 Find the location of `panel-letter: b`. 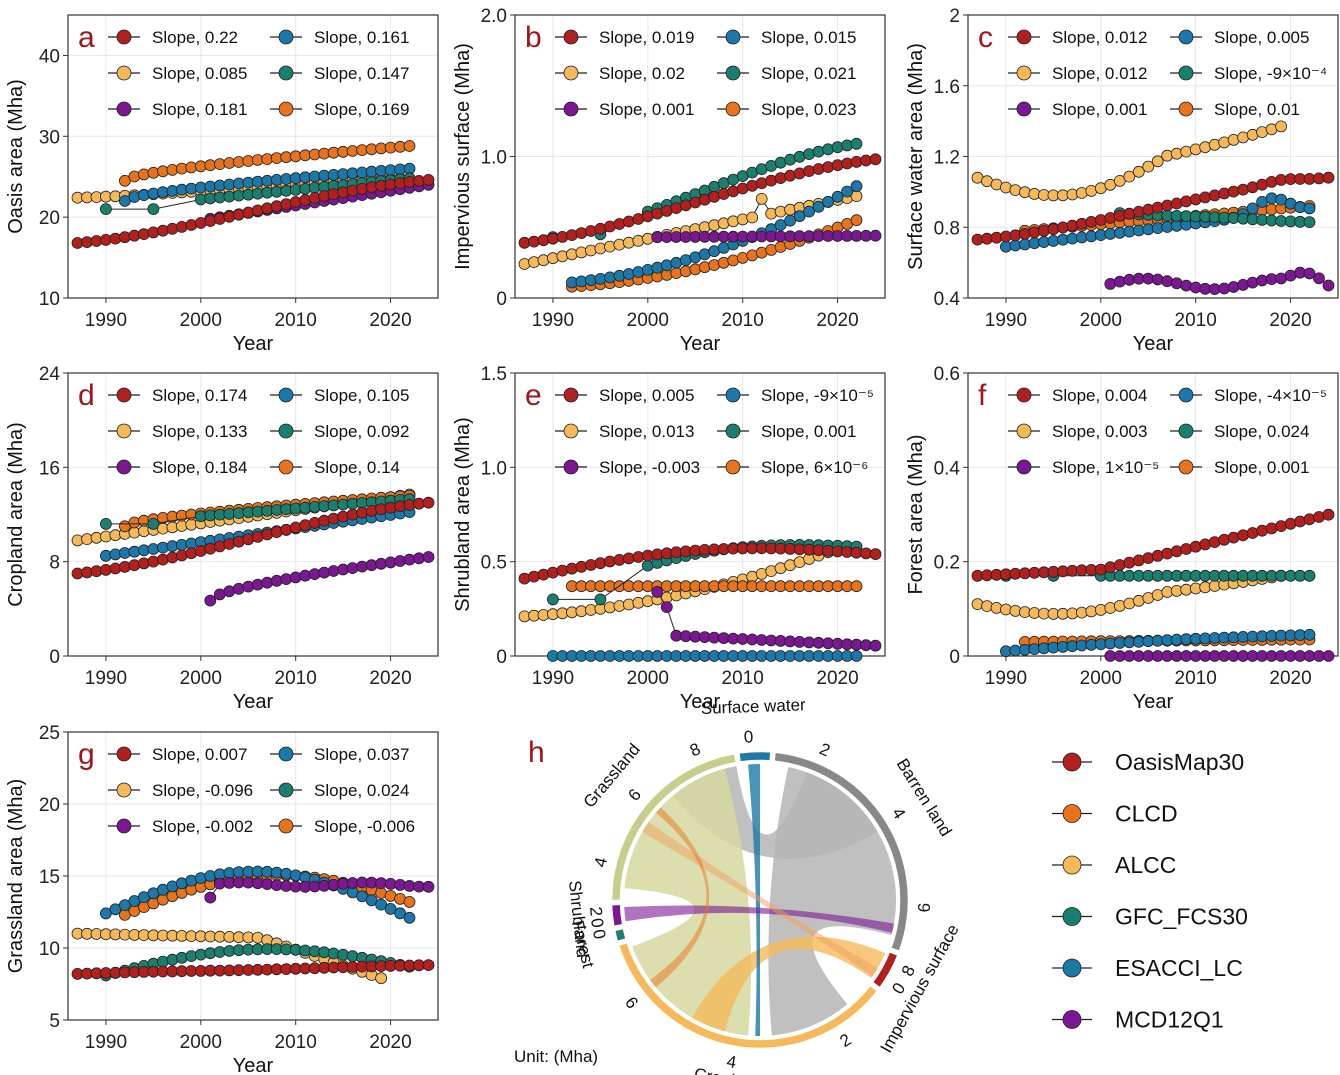

panel-letter: b is located at coordinates (533, 37).